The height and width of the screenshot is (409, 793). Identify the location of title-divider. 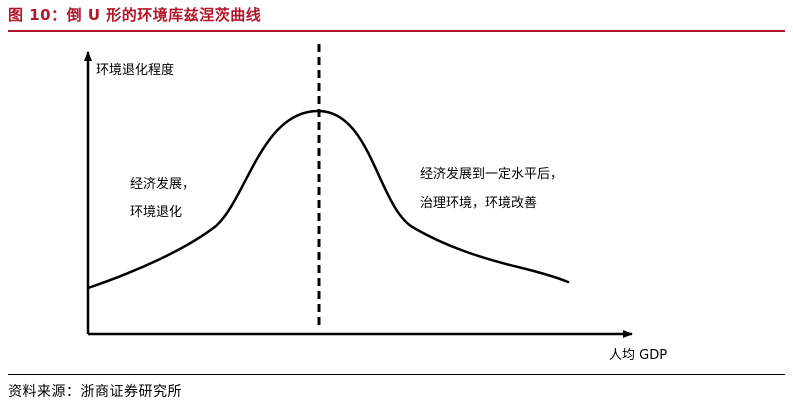
(396, 31).